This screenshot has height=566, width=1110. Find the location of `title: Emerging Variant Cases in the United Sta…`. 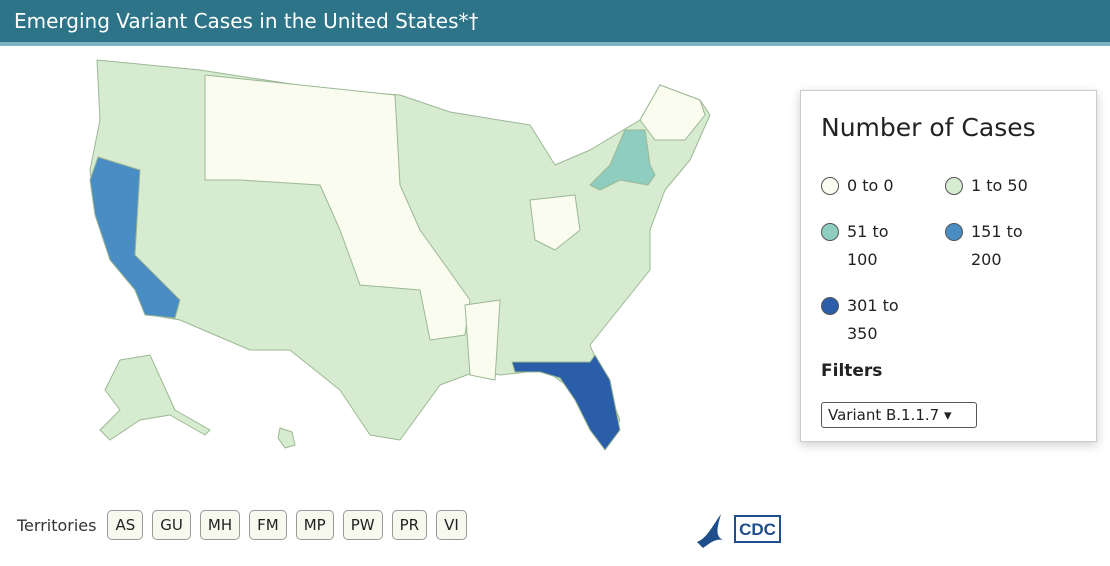

title: Emerging Variant Cases in the United Sta… is located at coordinates (246, 21).